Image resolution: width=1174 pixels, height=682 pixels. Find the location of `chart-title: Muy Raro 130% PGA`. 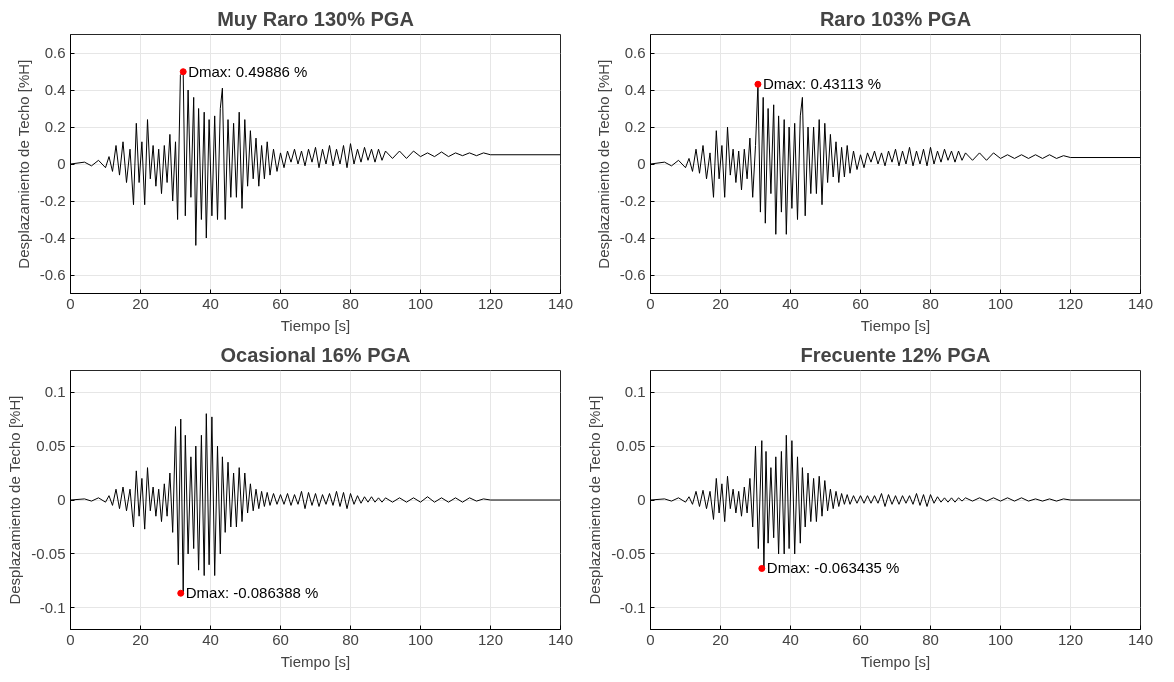

chart-title: Muy Raro 130% PGA is located at coordinates (315, 18).